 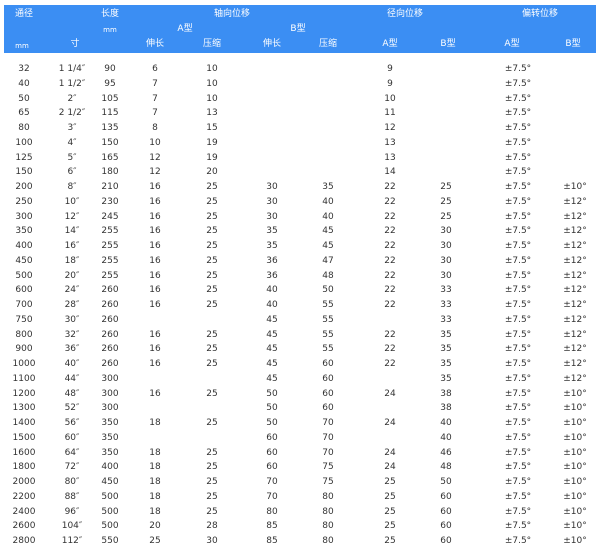 What do you see at coordinates (212, 157) in the screenshot?
I see `cell-a-compression: 19` at bounding box center [212, 157].